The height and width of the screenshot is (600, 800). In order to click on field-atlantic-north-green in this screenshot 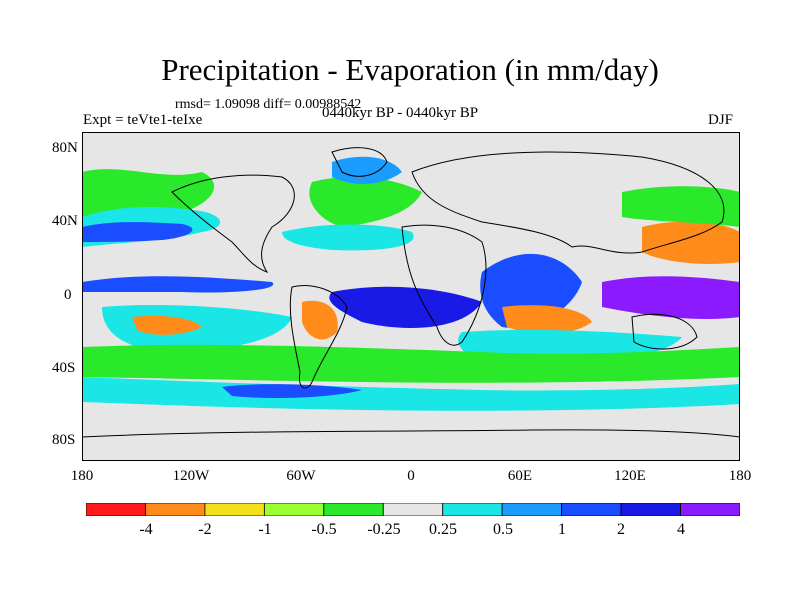, I will do `click(365, 201)`.